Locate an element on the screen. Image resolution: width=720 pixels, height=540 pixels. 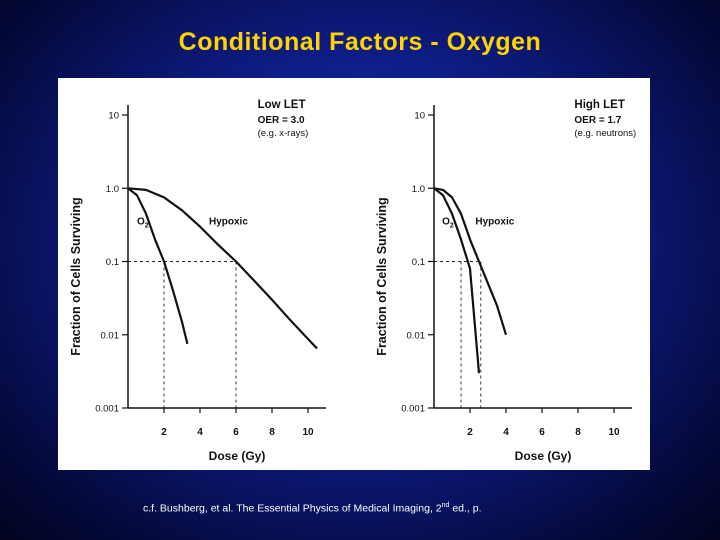
oer-annotation: OER = 3.0 is located at coordinates (281, 120).